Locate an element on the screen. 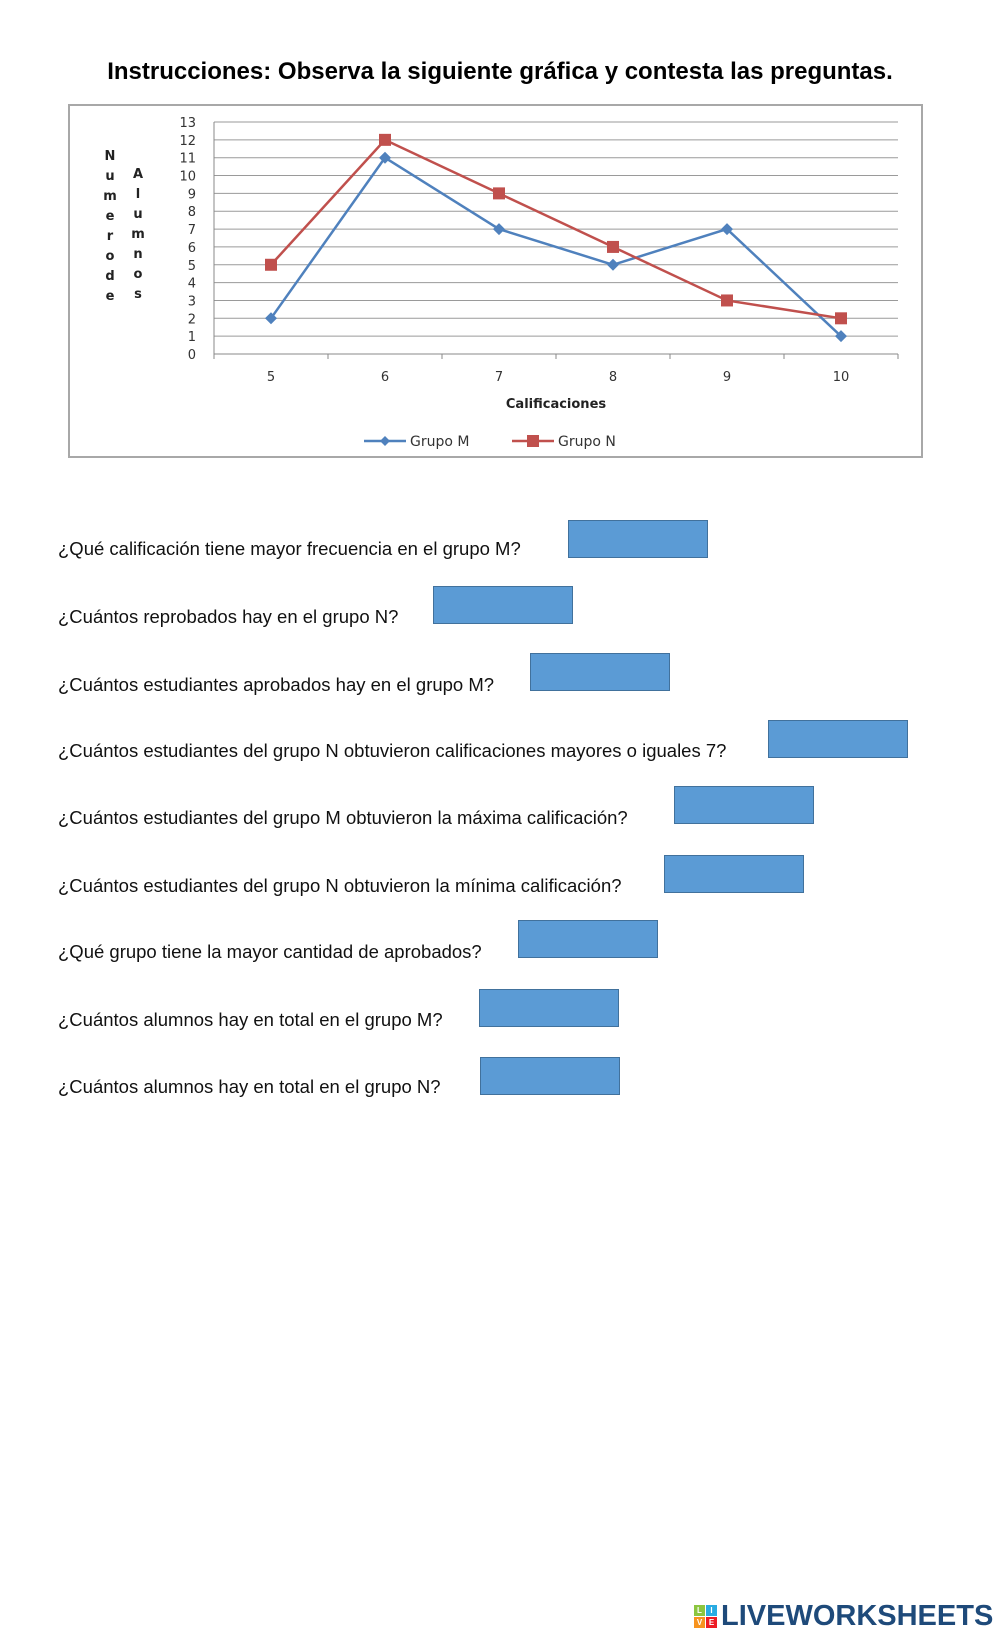 Image resolution: width=1000 pixels, height=1643 pixels. y-tick-label: 2 is located at coordinates (192, 319).